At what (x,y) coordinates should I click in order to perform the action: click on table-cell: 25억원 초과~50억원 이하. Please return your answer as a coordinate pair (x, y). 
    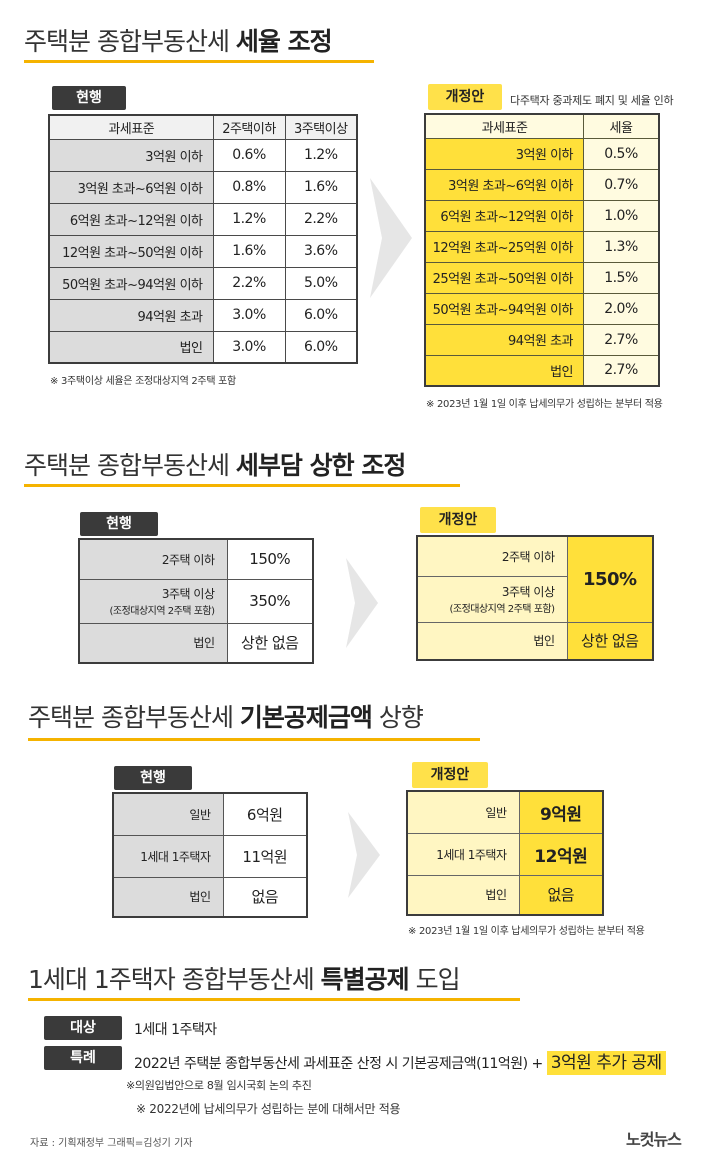
    Looking at the image, I should click on (504, 277).